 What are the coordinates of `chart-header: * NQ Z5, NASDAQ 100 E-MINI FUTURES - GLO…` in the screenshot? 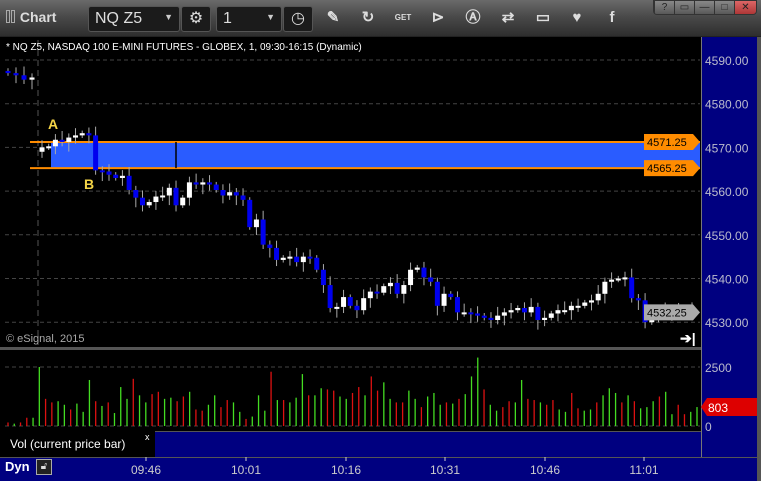 It's located at (184, 47).